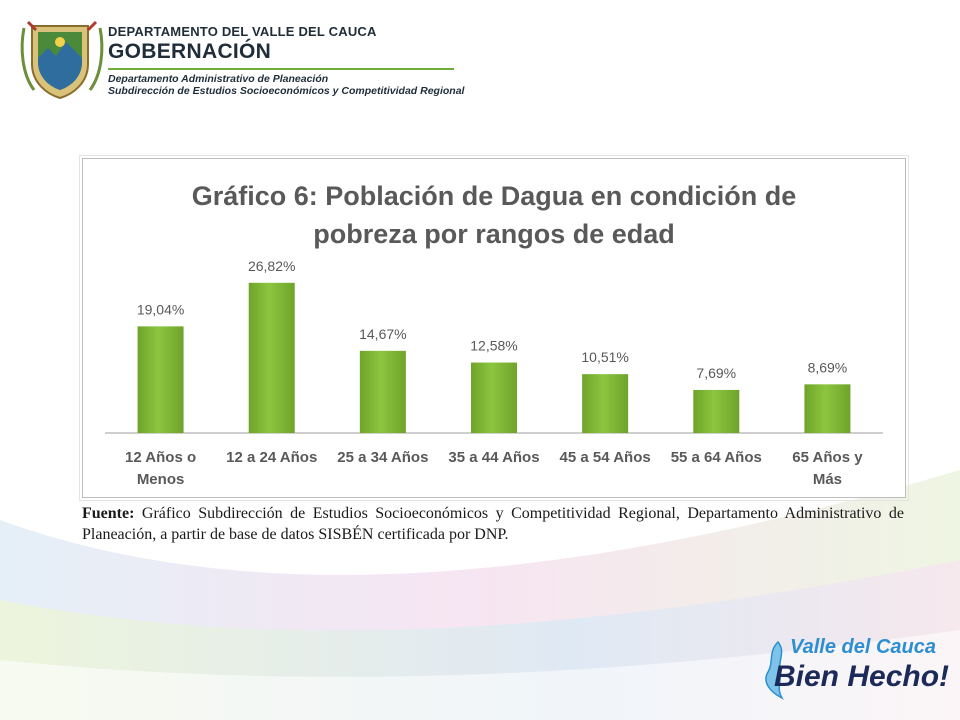 Image resolution: width=960 pixels, height=720 pixels. What do you see at coordinates (827, 479) in the screenshot?
I see `x-tick-label-7-line-2: Más` at bounding box center [827, 479].